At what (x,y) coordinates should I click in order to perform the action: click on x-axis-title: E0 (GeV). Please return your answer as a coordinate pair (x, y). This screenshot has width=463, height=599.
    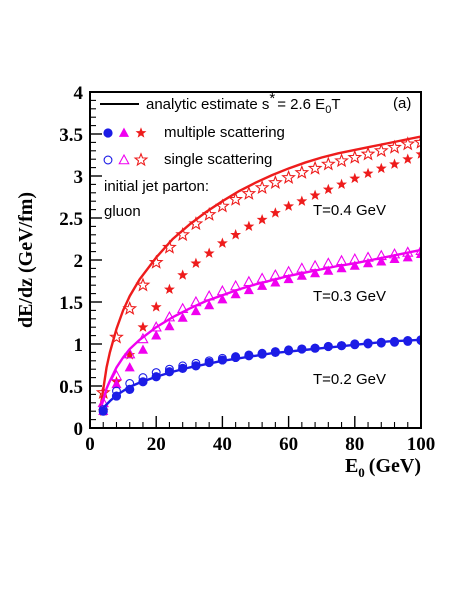
    Looking at the image, I should click on (383, 467).